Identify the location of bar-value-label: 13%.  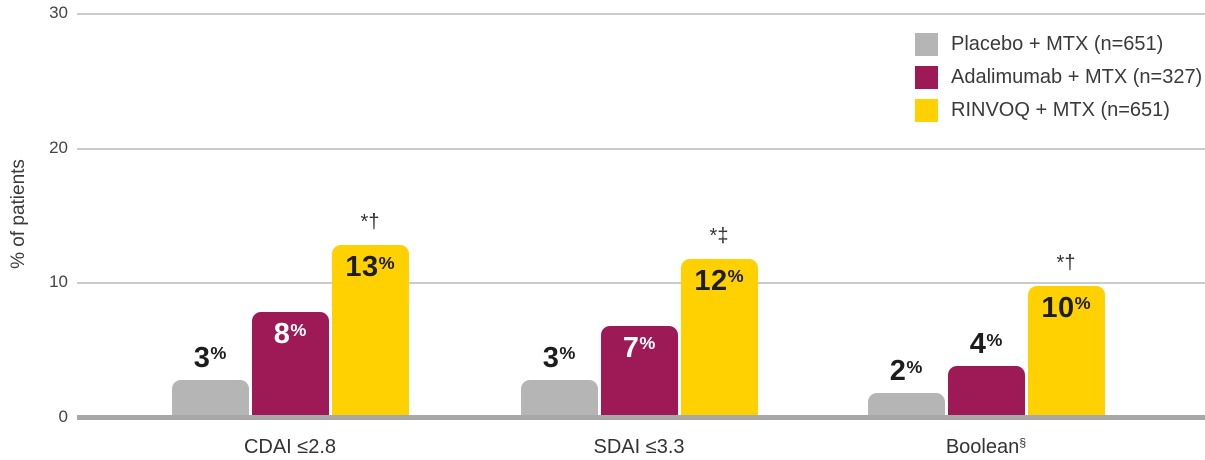
(370, 267).